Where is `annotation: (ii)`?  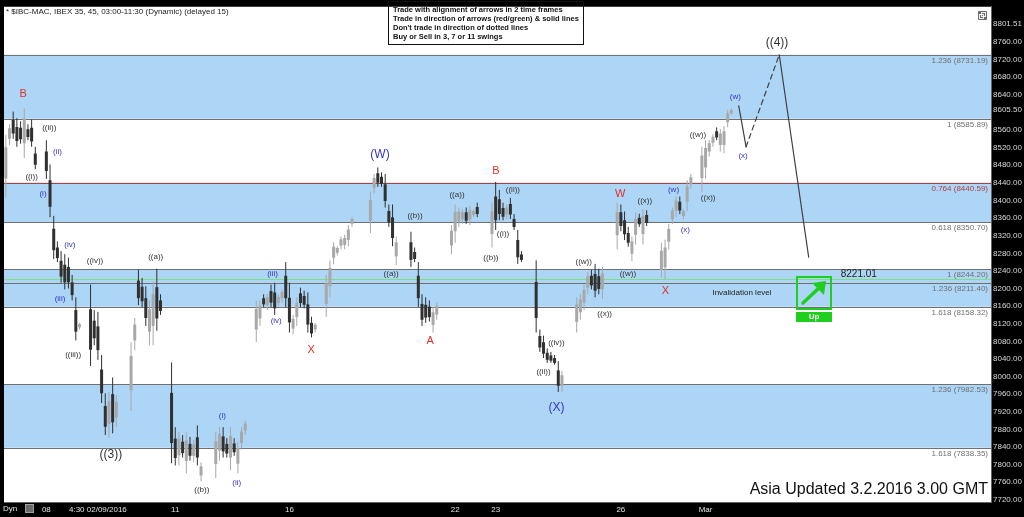 annotation: (ii) is located at coordinates (237, 482).